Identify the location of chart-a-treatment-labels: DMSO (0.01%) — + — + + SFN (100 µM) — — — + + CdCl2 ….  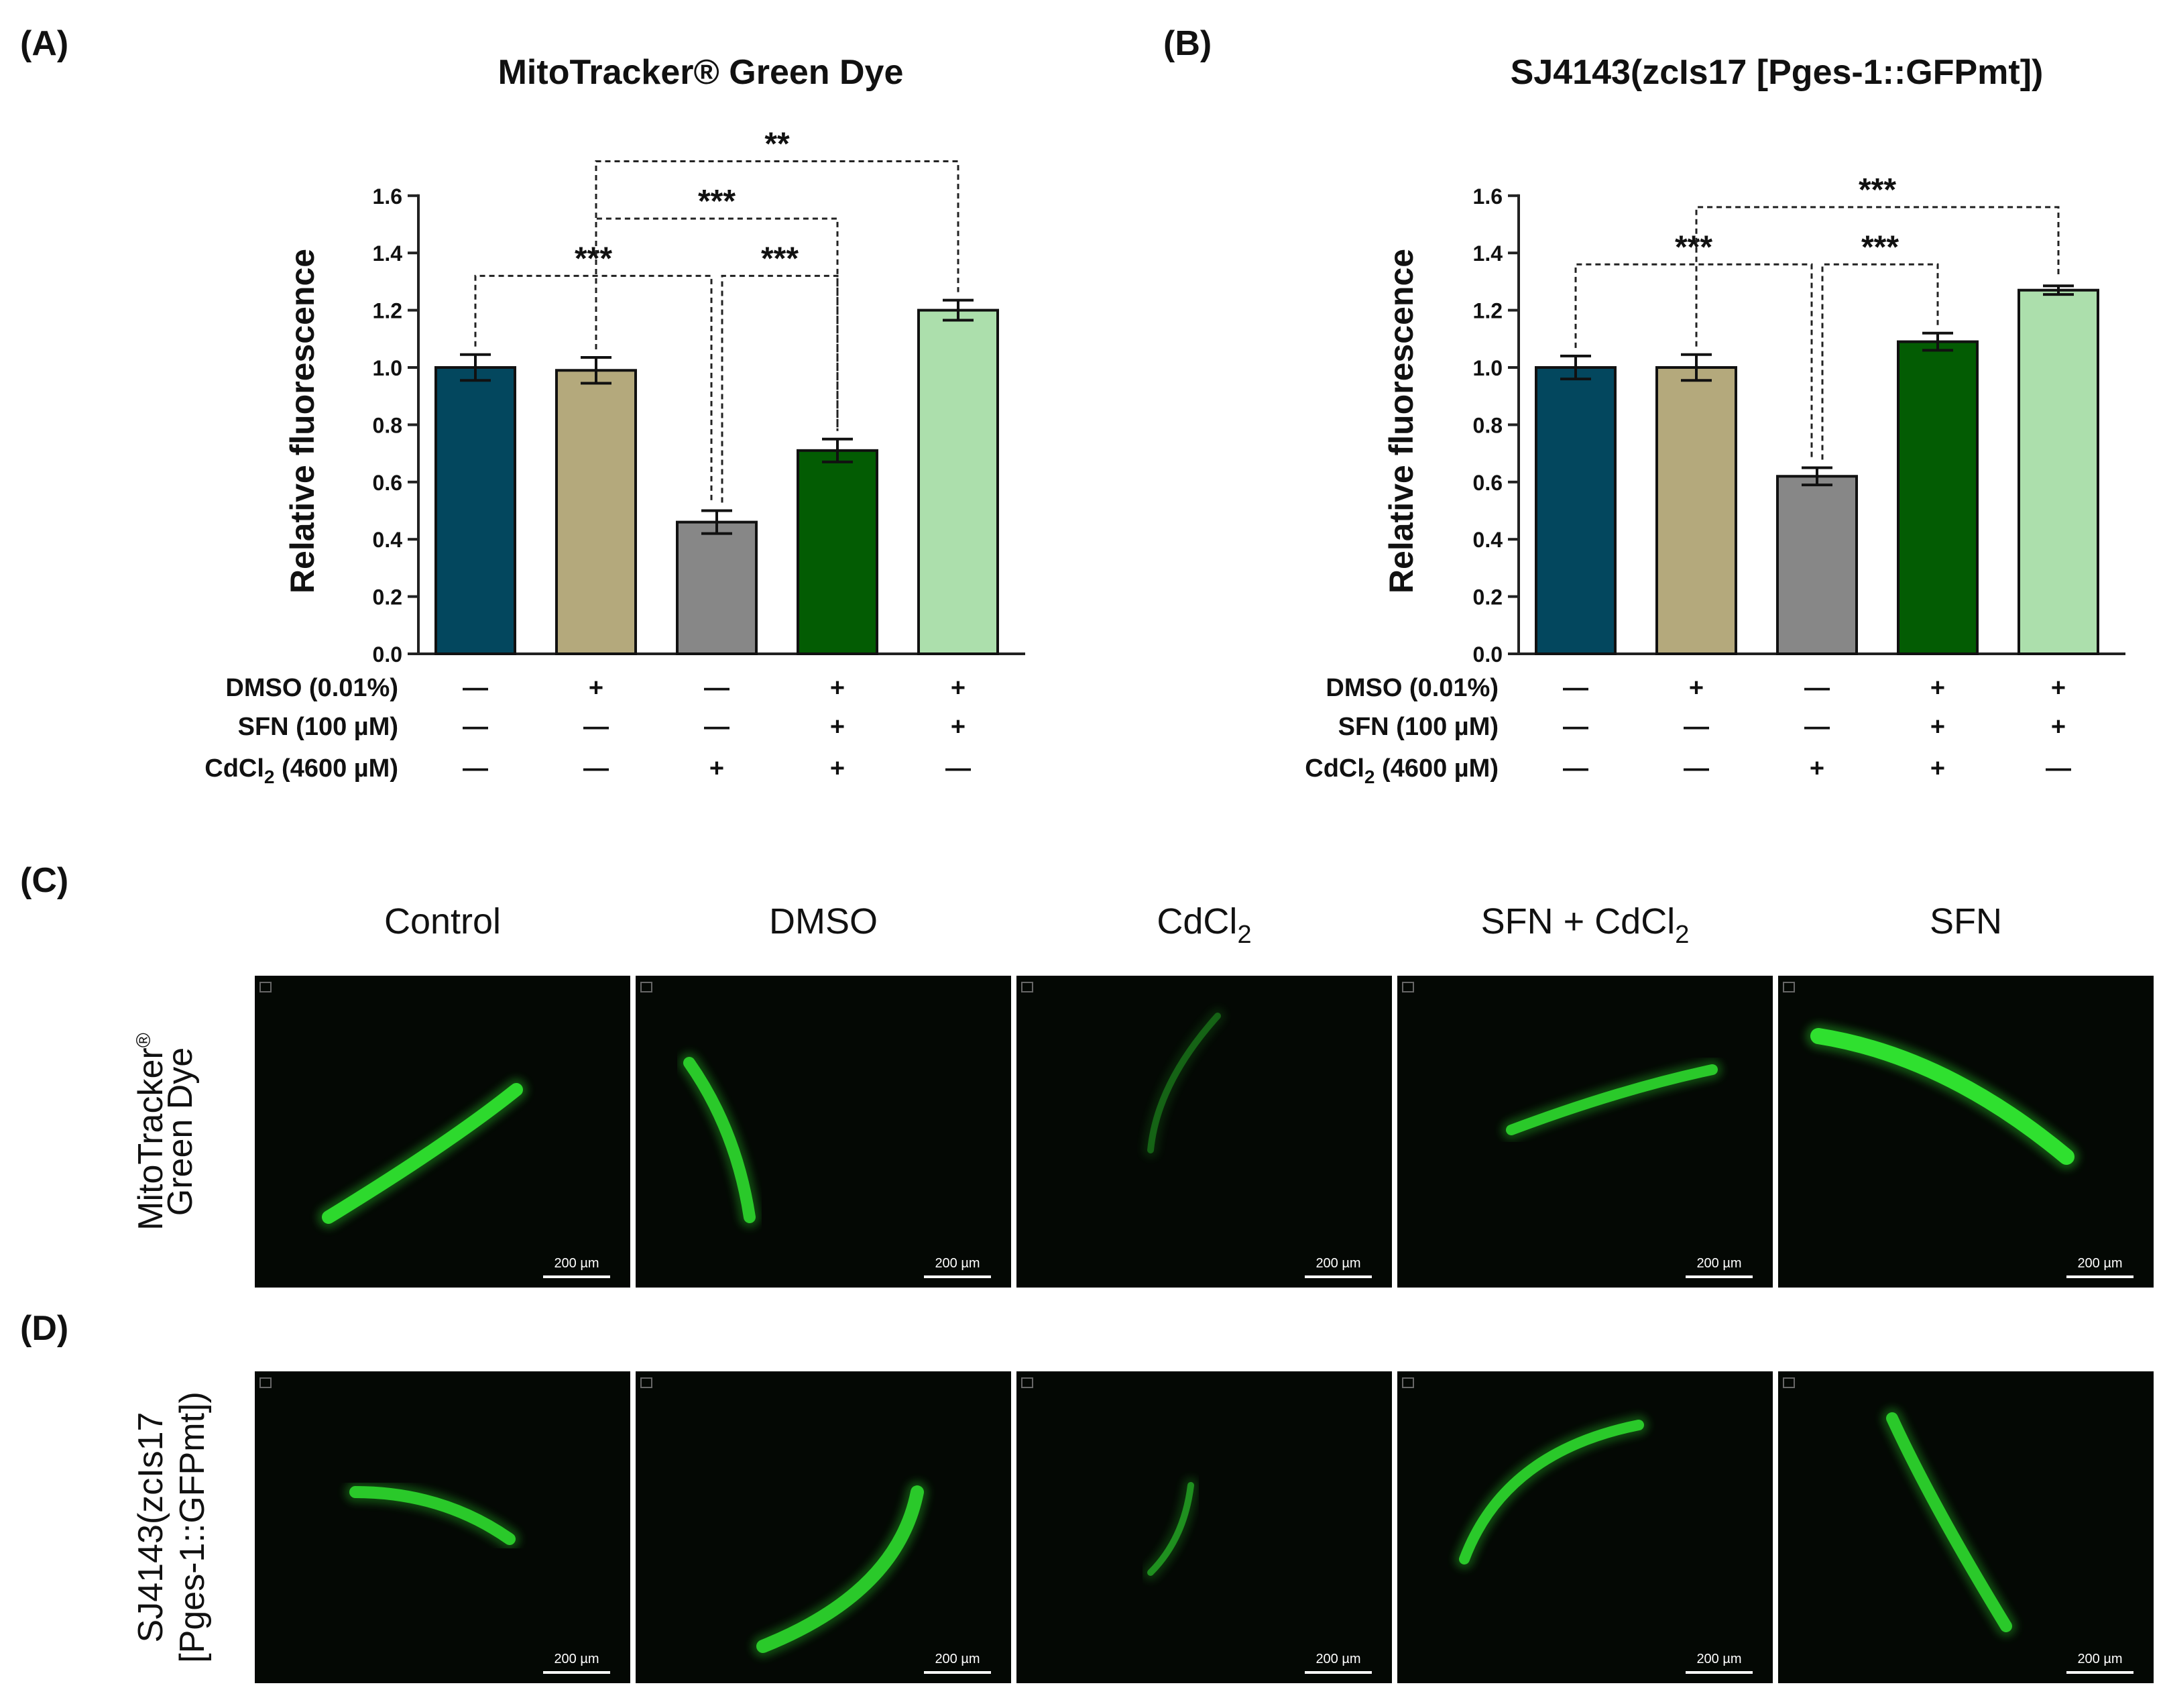
(587, 730).